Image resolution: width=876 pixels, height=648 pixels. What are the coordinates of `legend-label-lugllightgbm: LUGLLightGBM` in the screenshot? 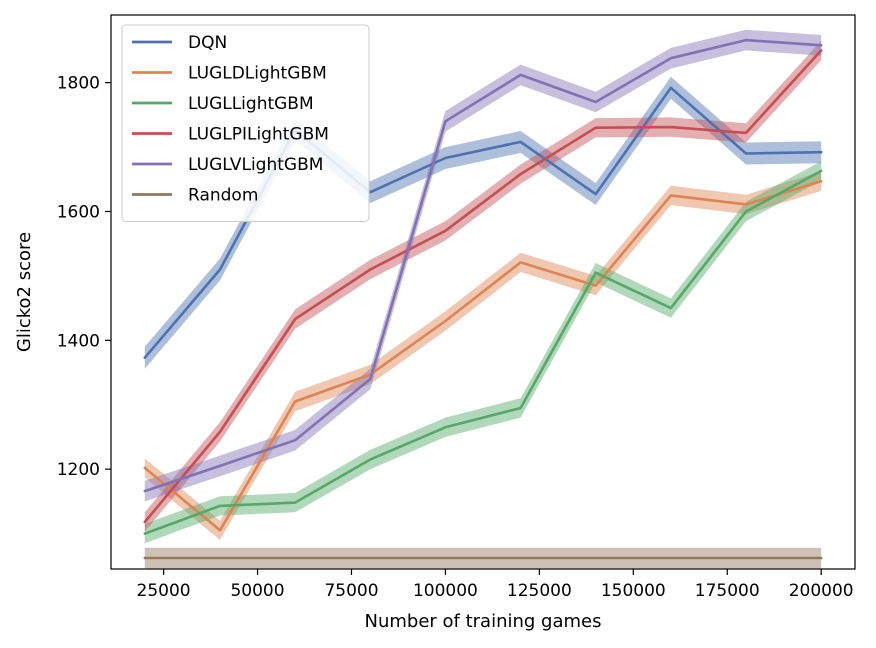 It's located at (251, 104).